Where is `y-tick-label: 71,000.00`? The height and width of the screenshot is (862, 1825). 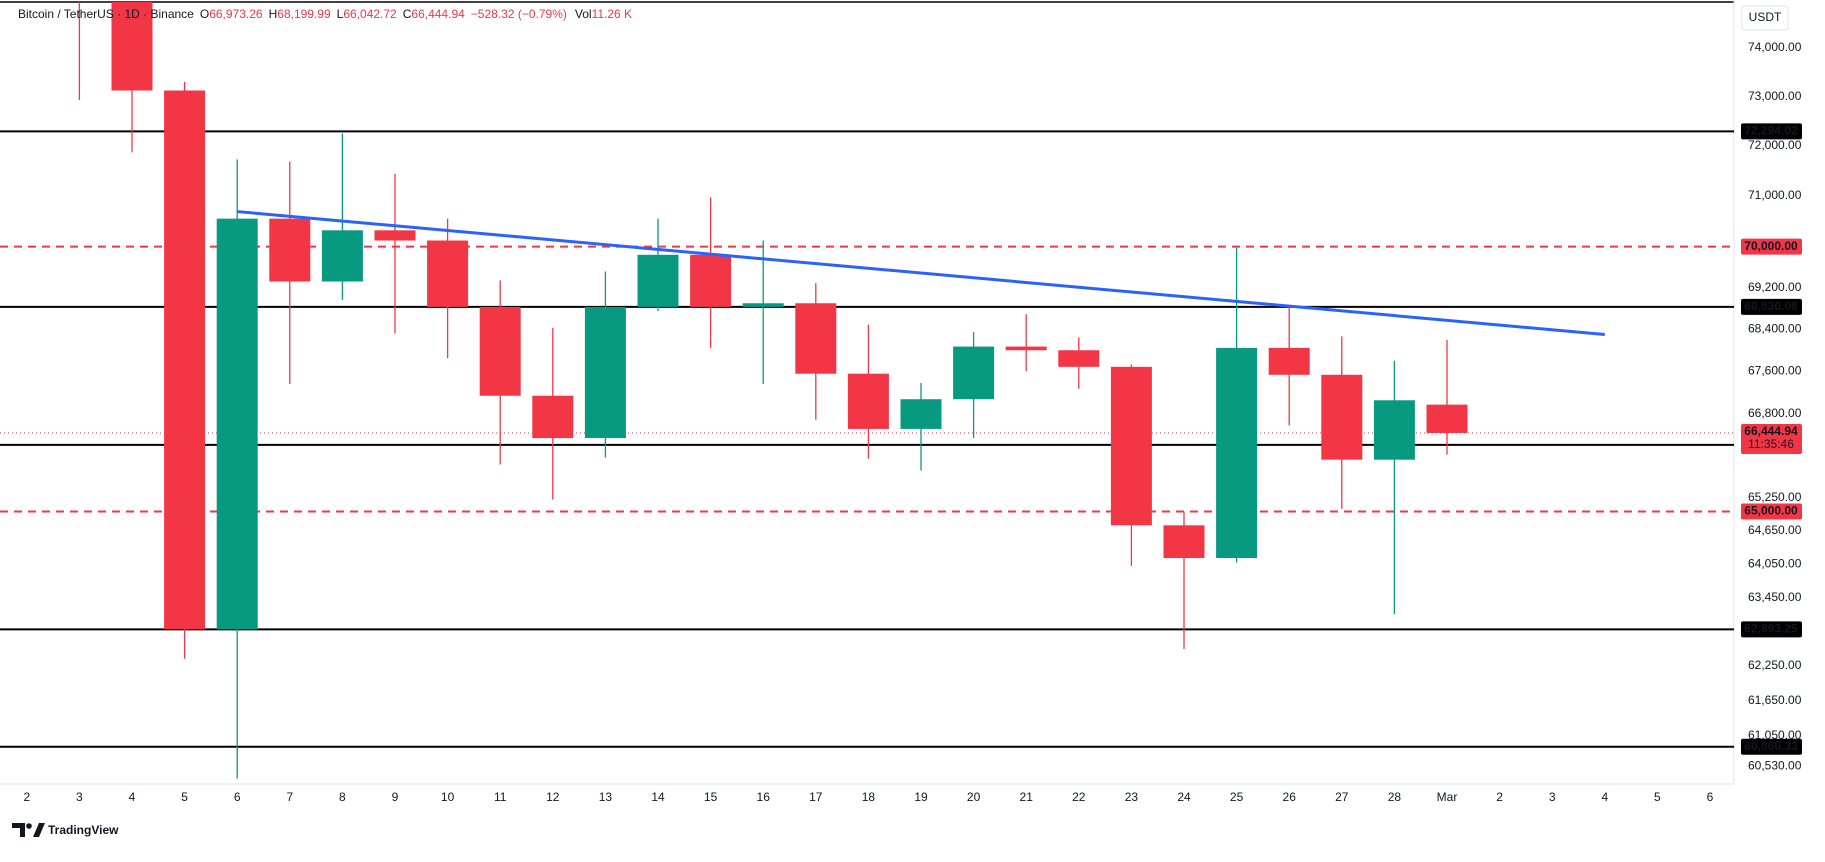
y-tick-label: 71,000.00 is located at coordinates (1775, 195).